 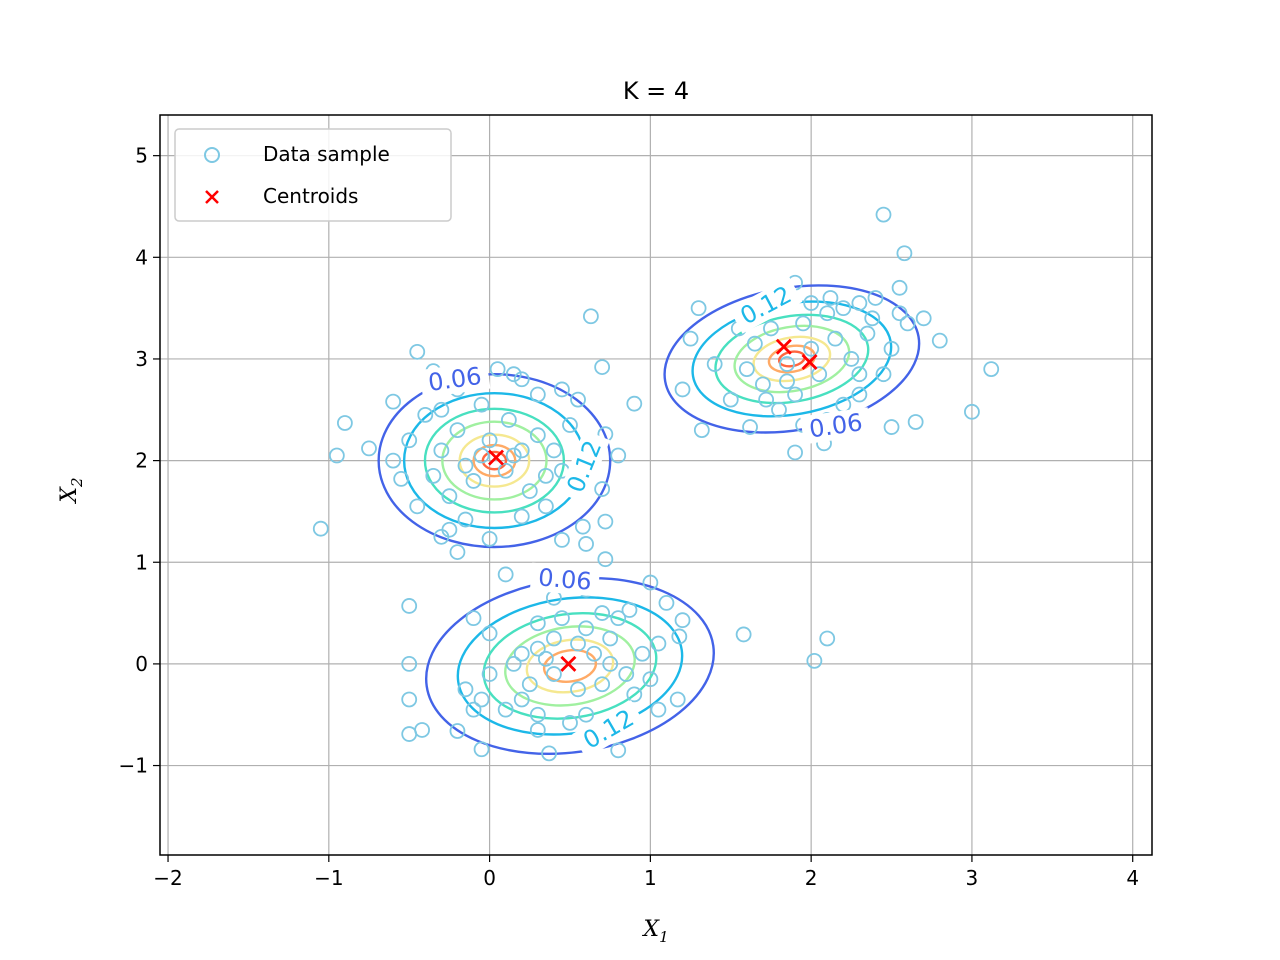 What do you see at coordinates (656, 91) in the screenshot?
I see `chart-title: K = 4` at bounding box center [656, 91].